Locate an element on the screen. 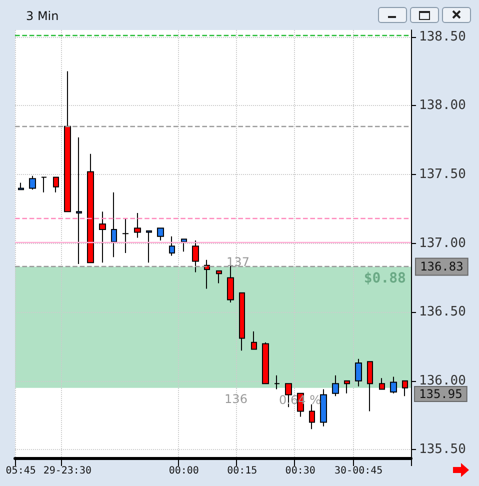  y-tick-label: 138.50 is located at coordinates (442, 36).